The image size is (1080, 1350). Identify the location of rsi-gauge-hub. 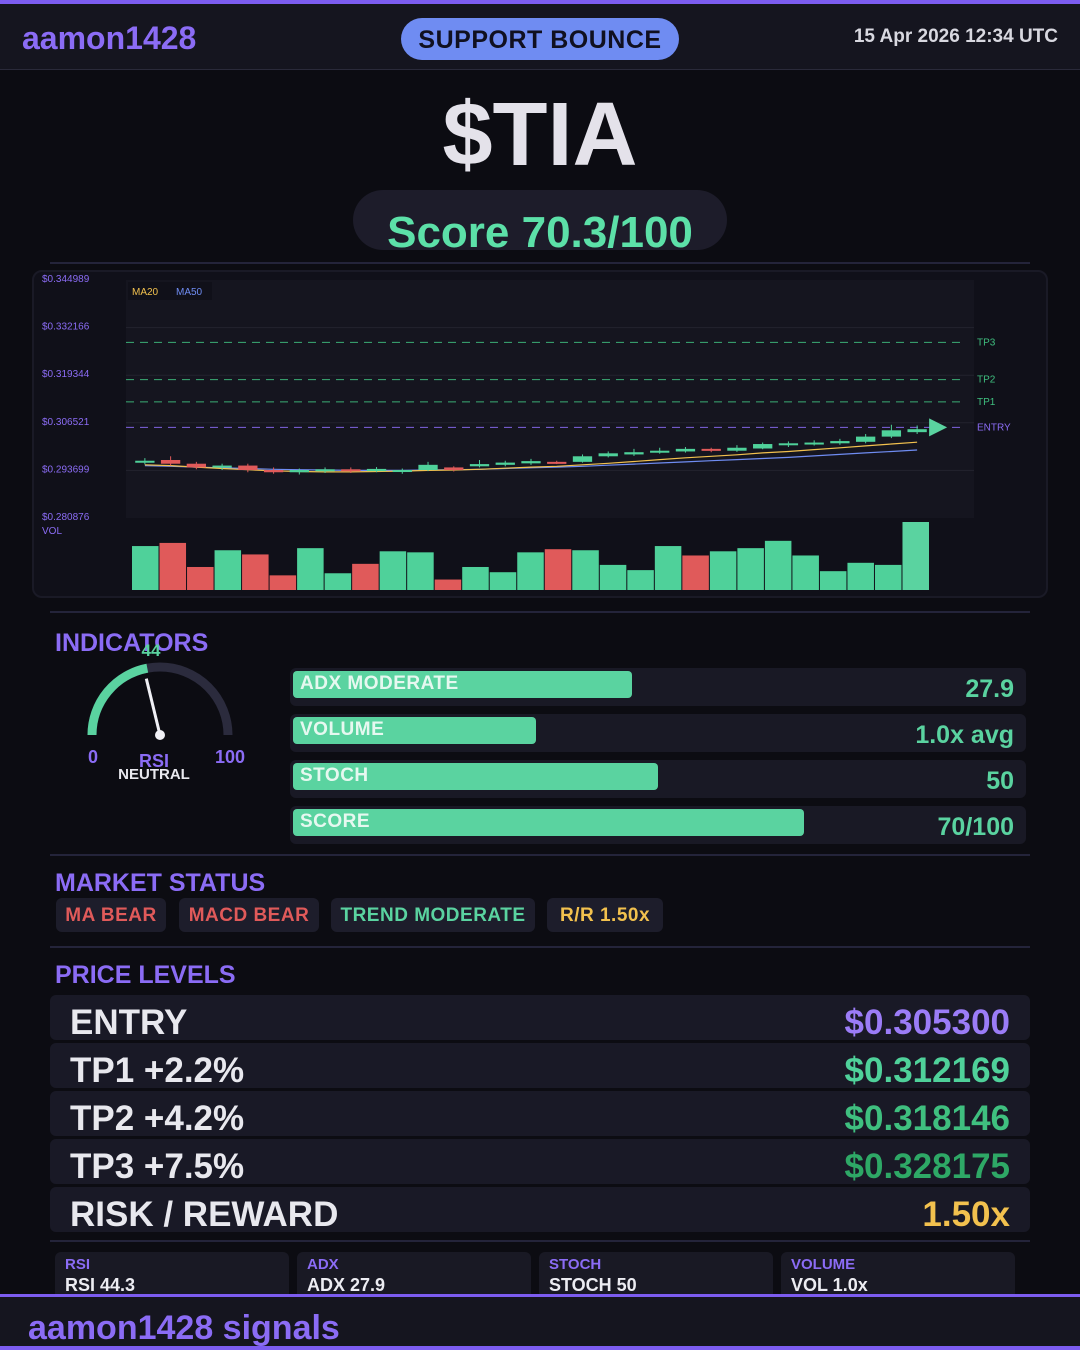
(160, 735).